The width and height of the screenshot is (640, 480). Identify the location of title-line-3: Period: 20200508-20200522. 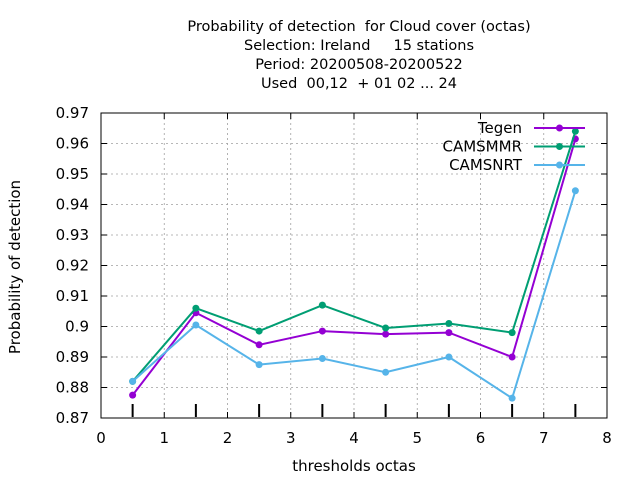
(359, 65).